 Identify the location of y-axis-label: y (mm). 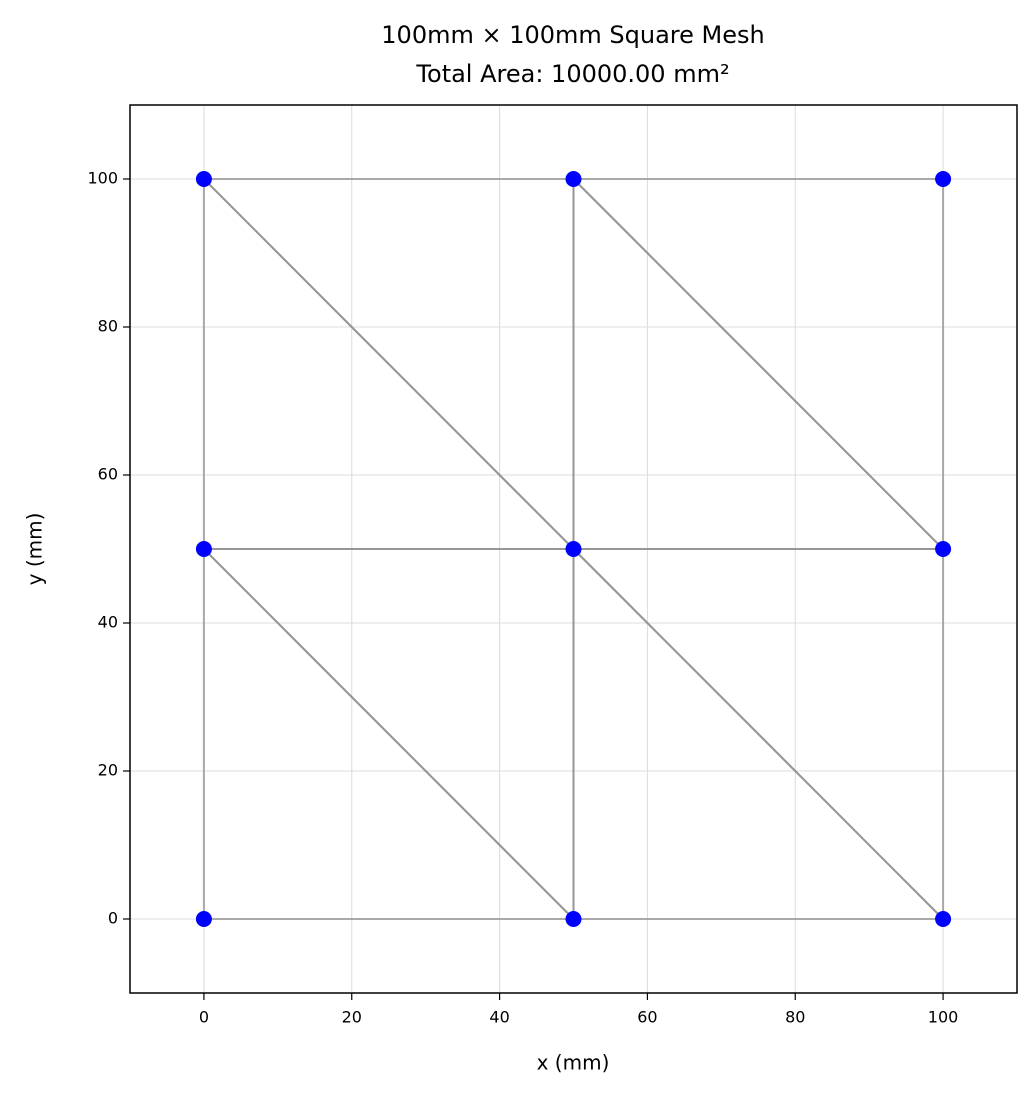
(35, 549).